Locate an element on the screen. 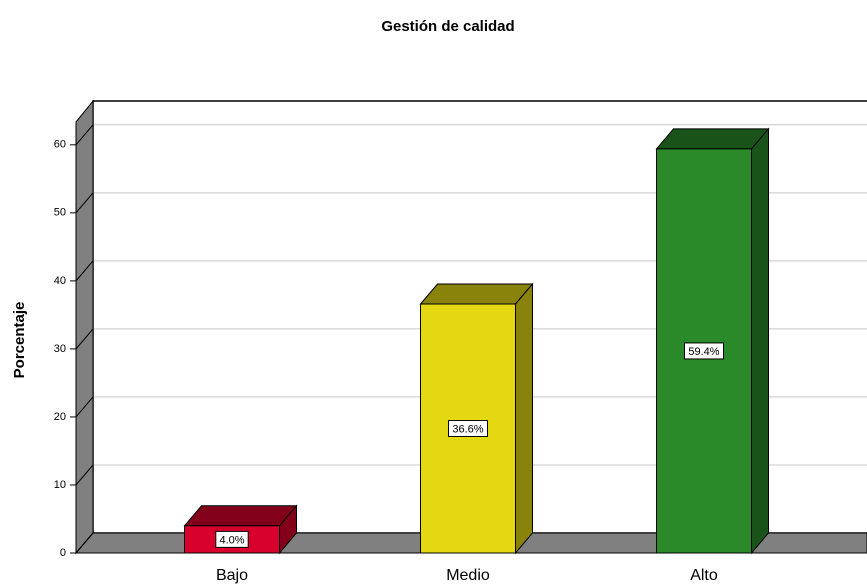  y-tick-label: 40 is located at coordinates (60, 281).